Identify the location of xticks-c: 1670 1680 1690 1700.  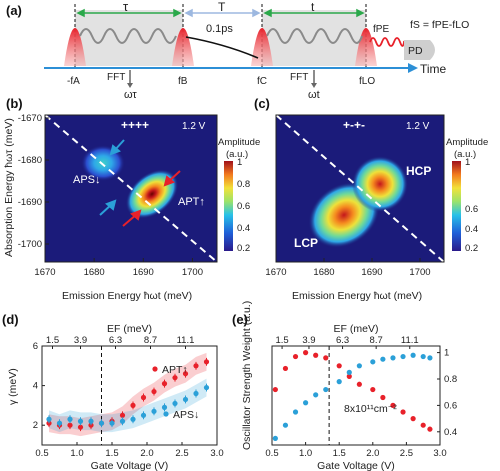
(348, 268).